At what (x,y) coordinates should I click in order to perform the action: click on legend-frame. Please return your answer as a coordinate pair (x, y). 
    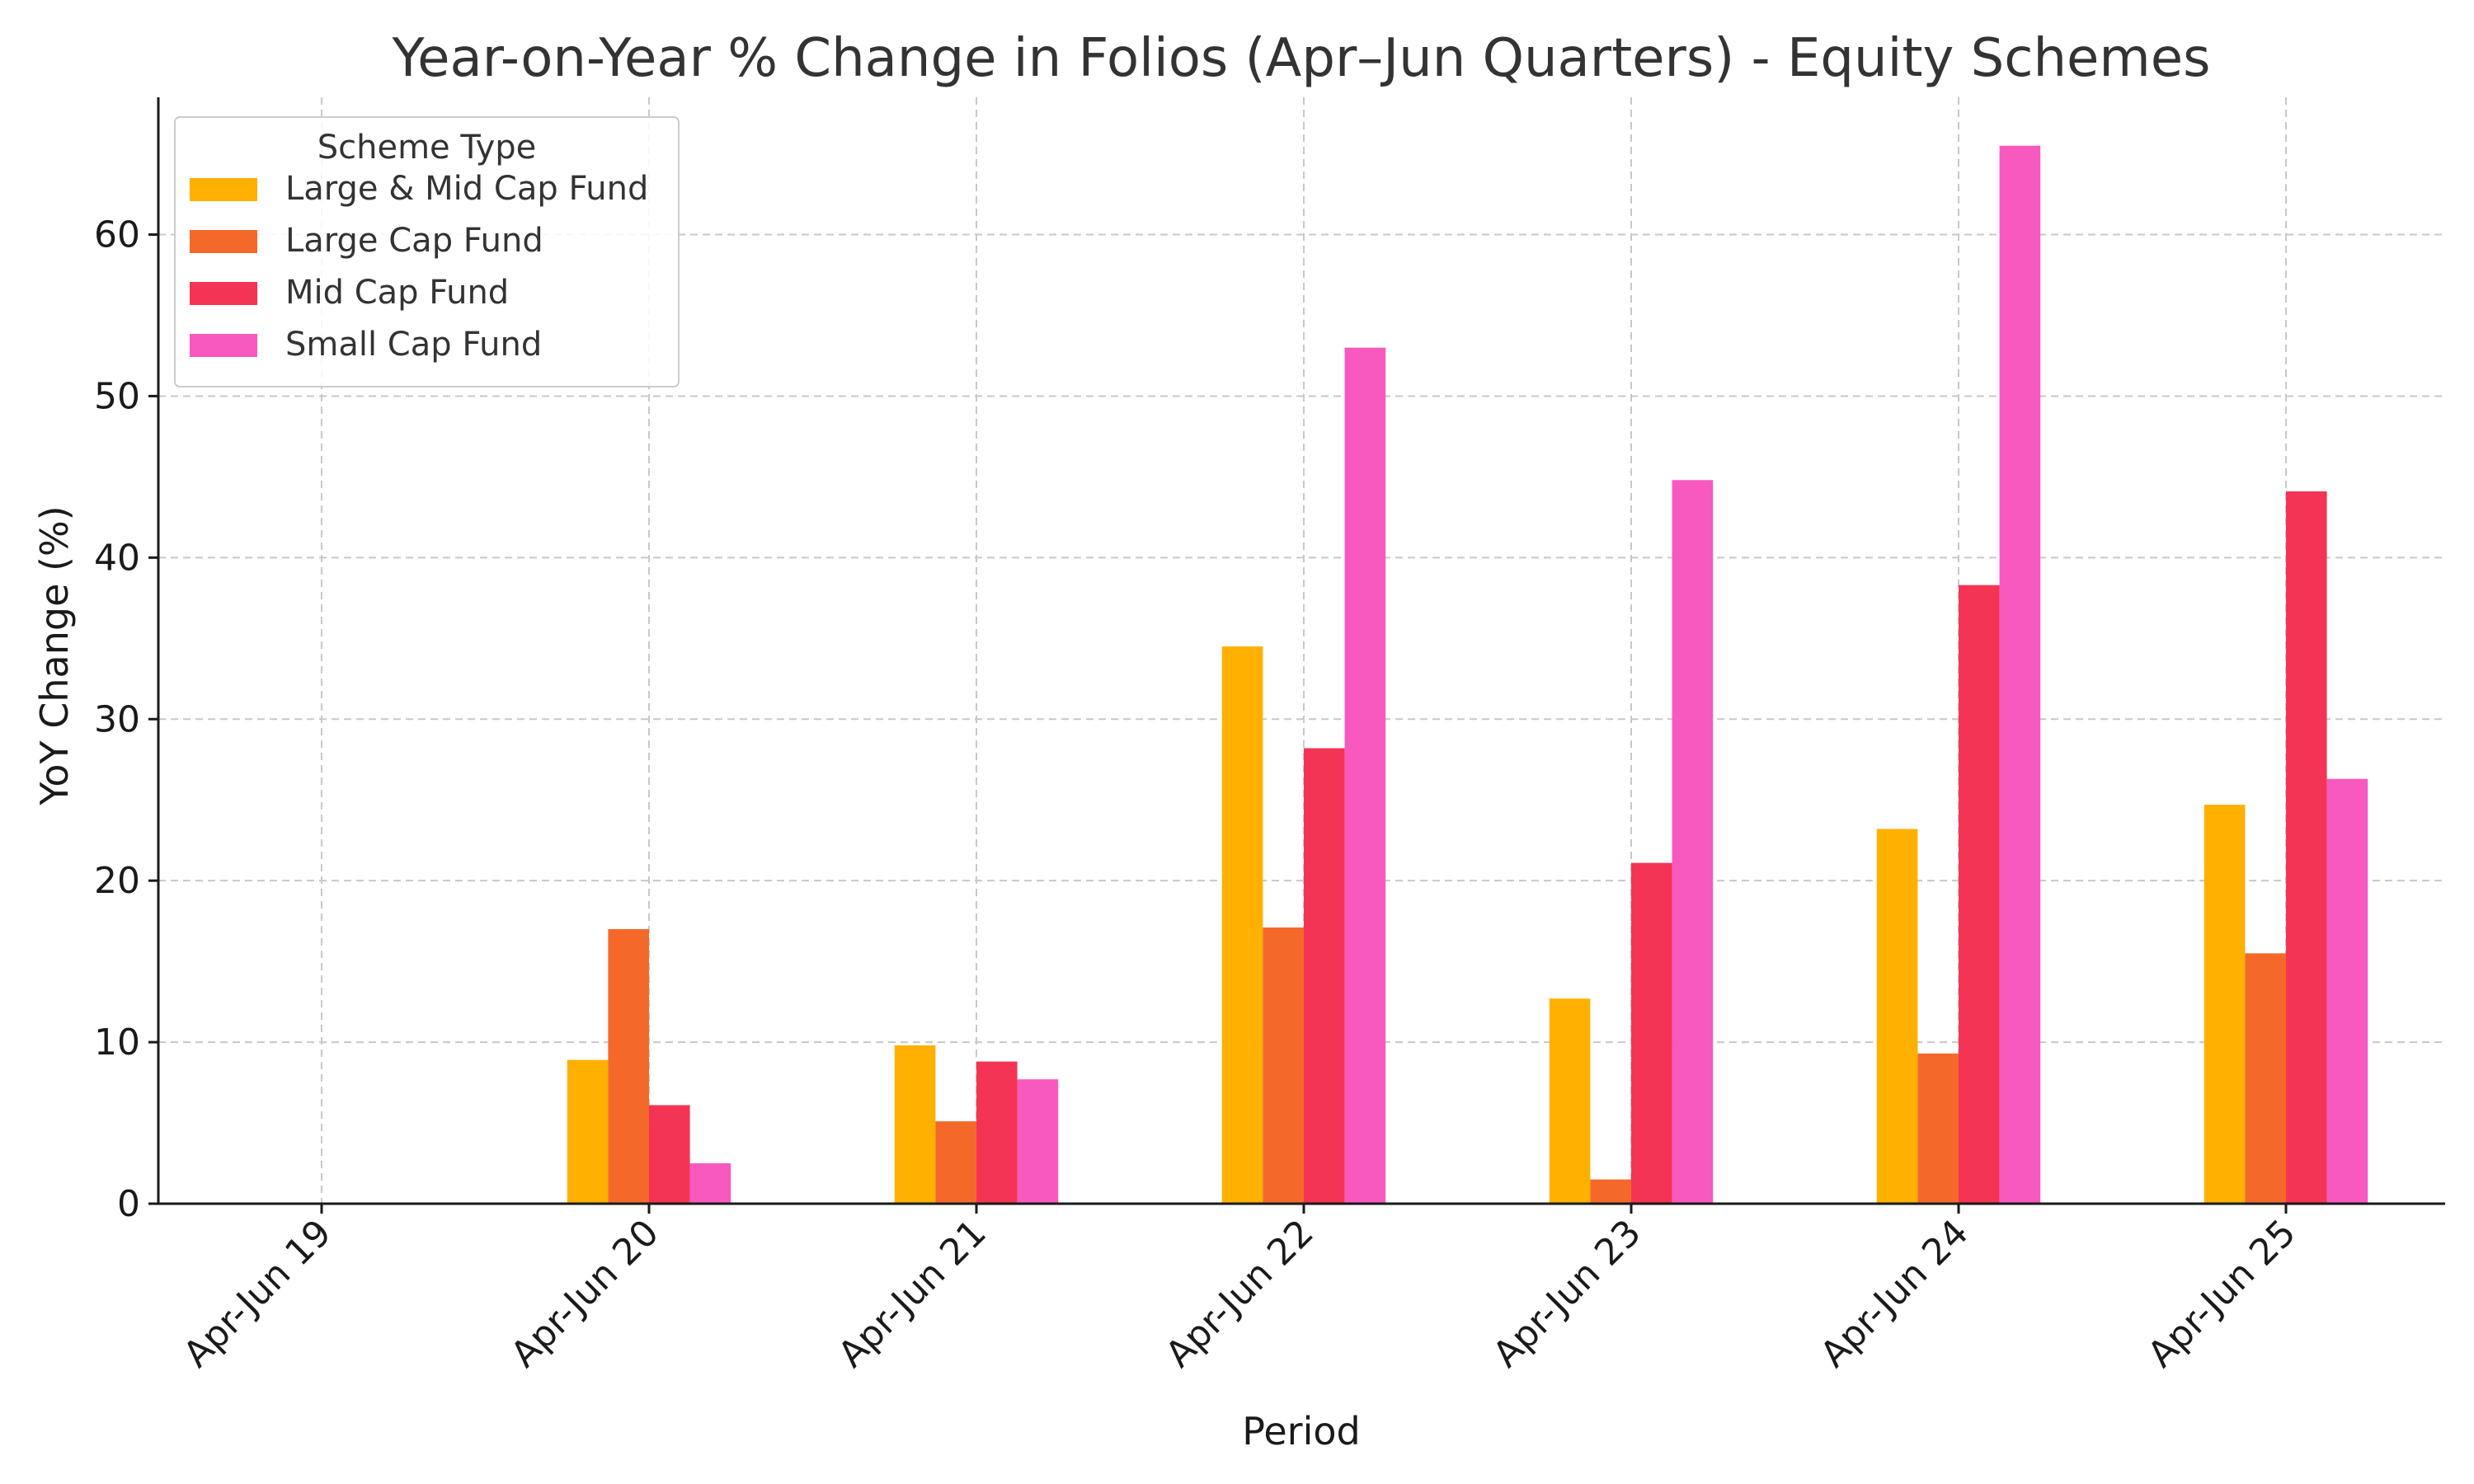
    Looking at the image, I should click on (427, 251).